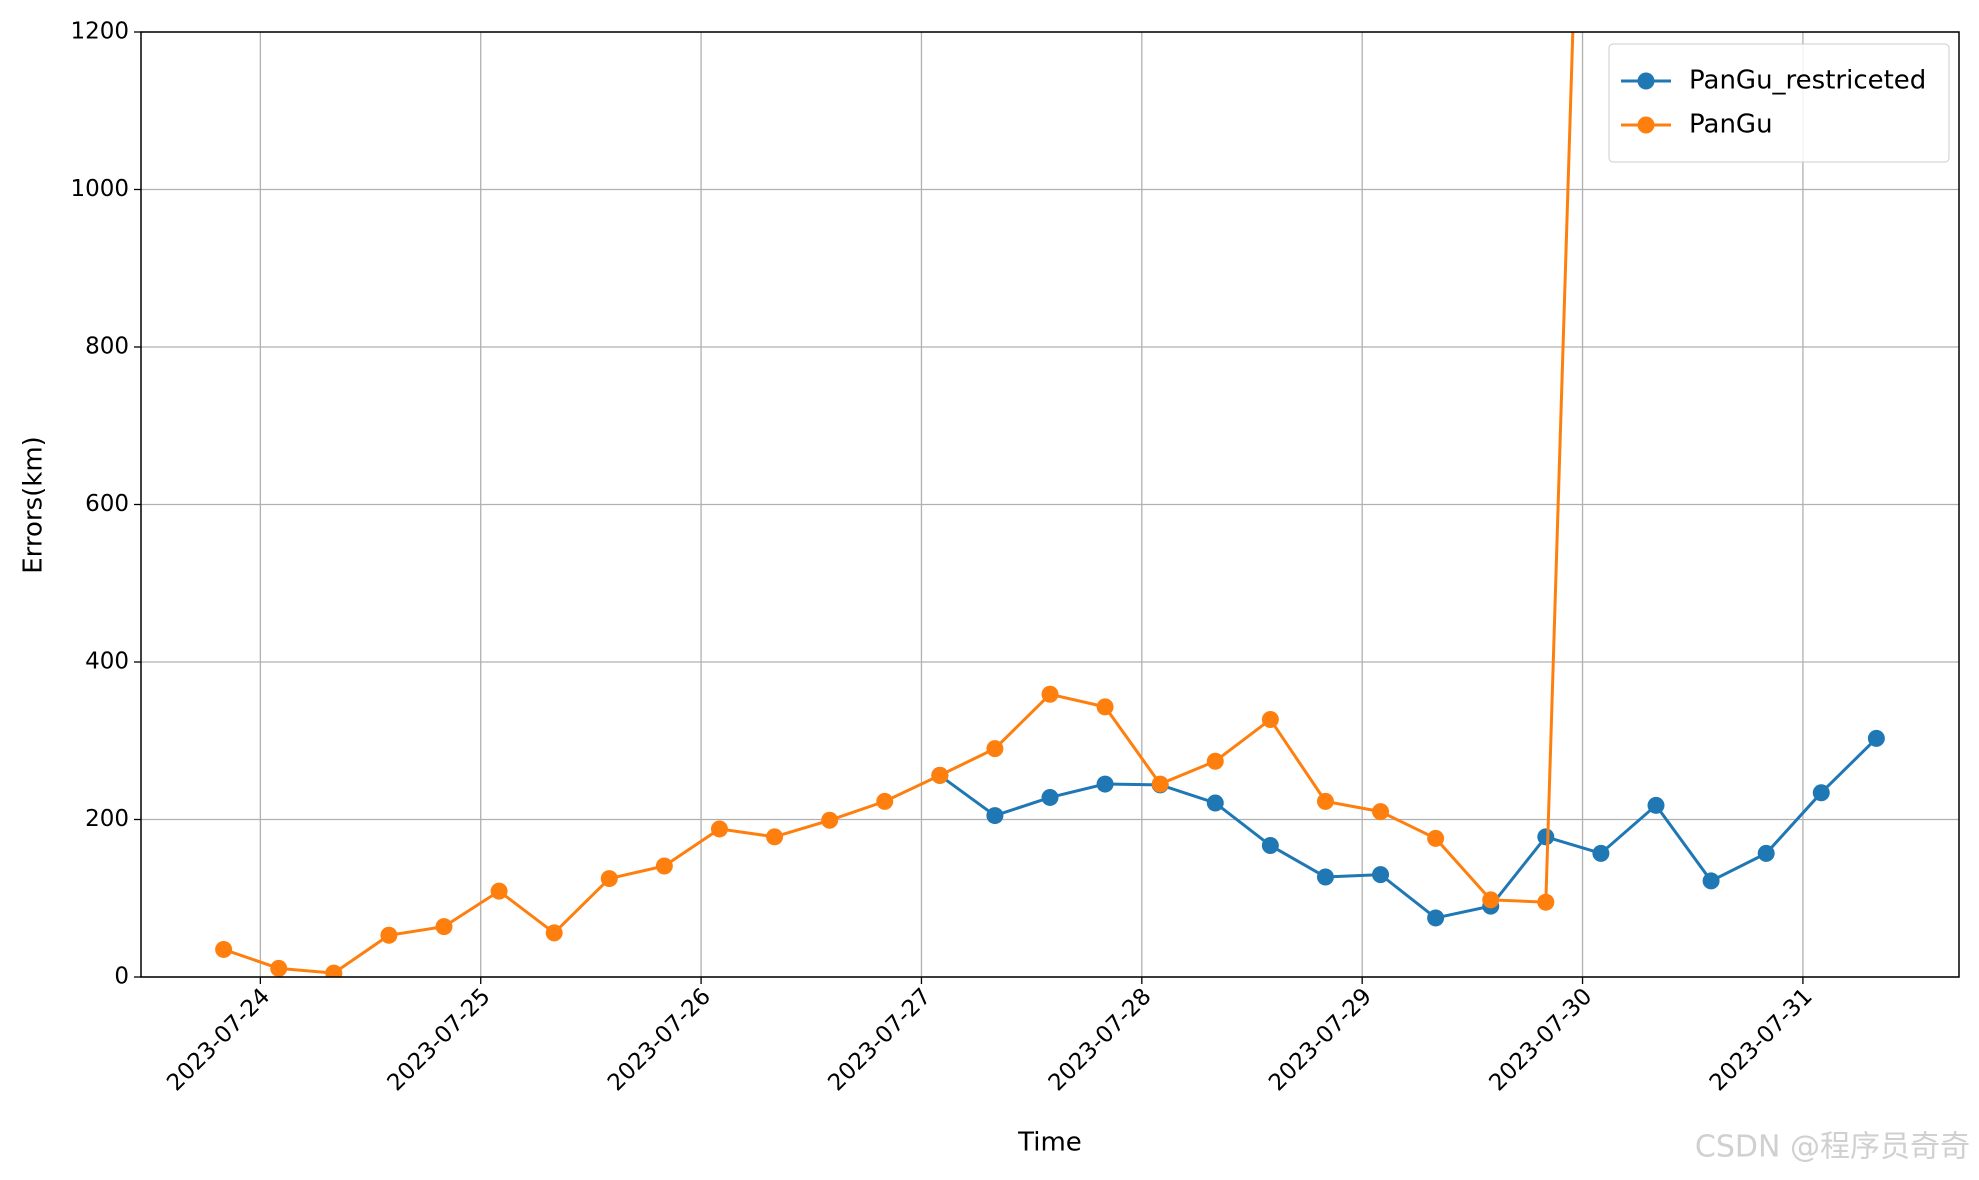  I want to click on x-tick-label: 2023-07-24, so click(218, 1039).